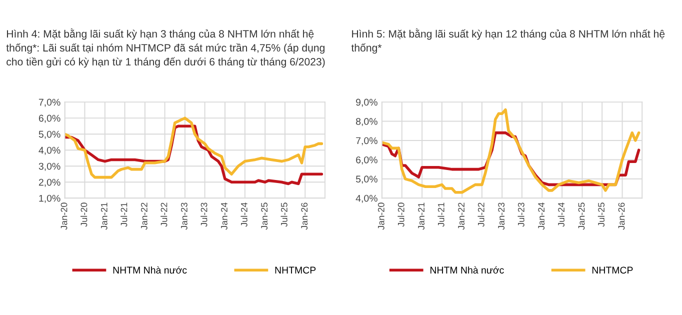  What do you see at coordinates (367, 102) in the screenshot?
I see `y-tick-label: 9,0%` at bounding box center [367, 102].